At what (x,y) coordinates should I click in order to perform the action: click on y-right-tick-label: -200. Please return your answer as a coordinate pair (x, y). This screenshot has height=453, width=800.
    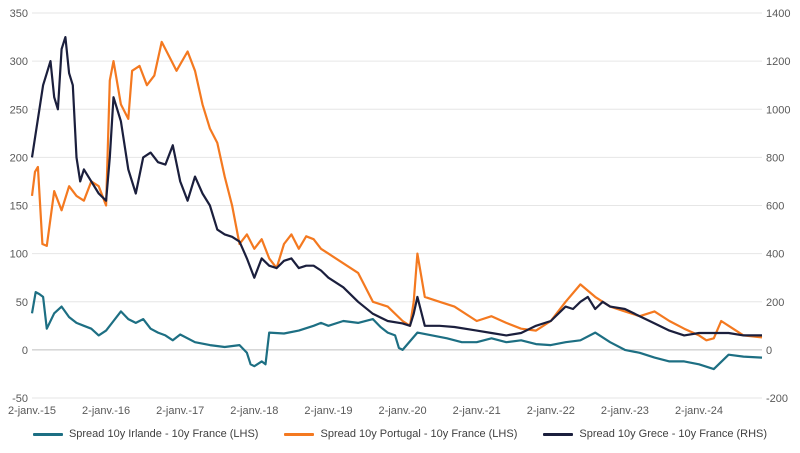
    Looking at the image, I should click on (777, 399).